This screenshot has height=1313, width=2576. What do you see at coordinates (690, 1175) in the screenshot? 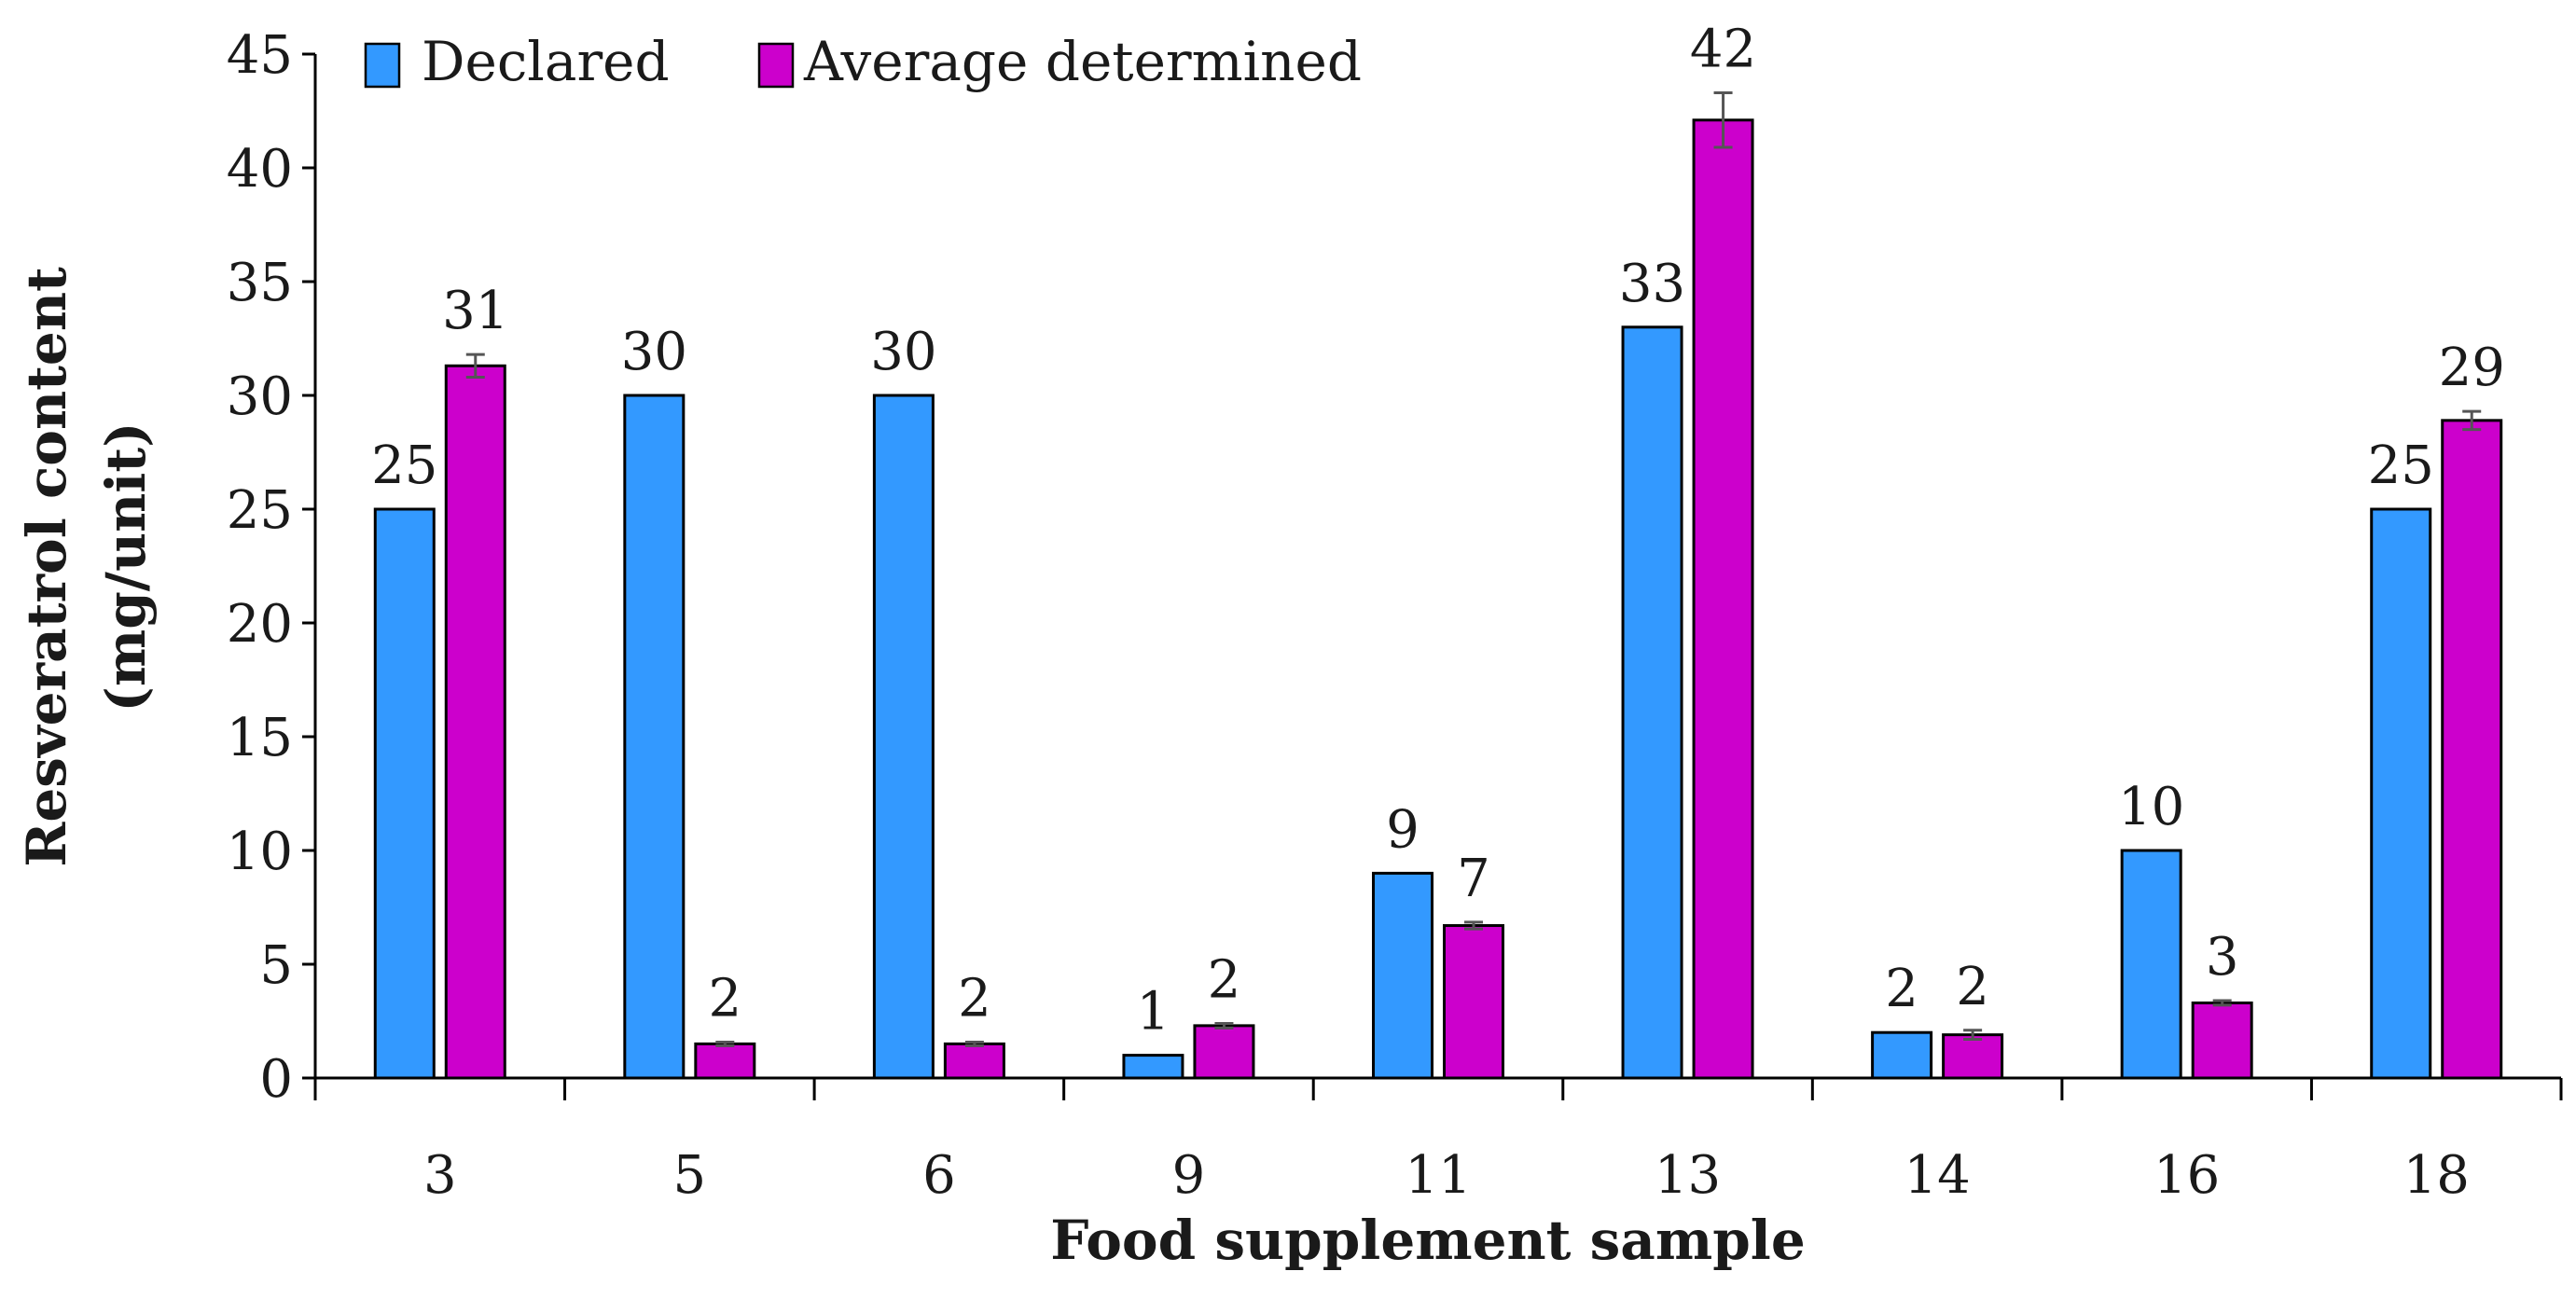
I see `x-tick-label: 5` at bounding box center [690, 1175].